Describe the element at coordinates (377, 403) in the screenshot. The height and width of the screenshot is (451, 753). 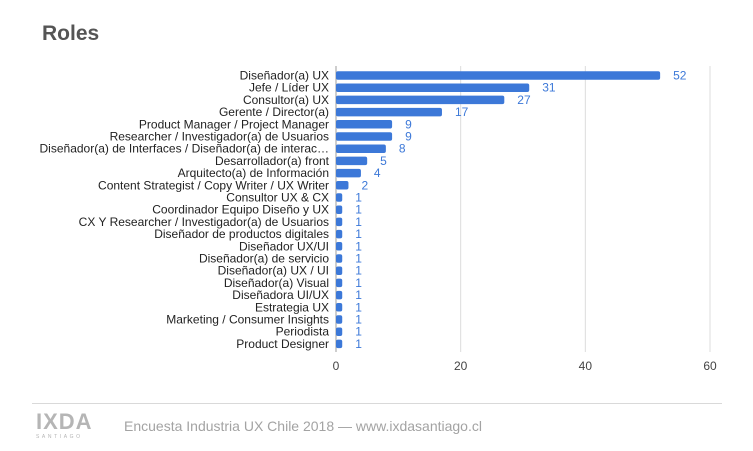
I see `footer-divider` at that location.